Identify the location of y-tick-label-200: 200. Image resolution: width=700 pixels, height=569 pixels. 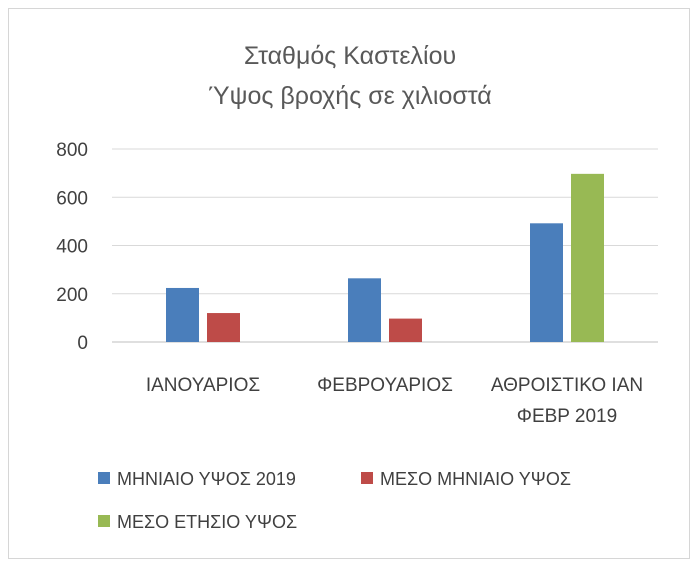
(72, 295).